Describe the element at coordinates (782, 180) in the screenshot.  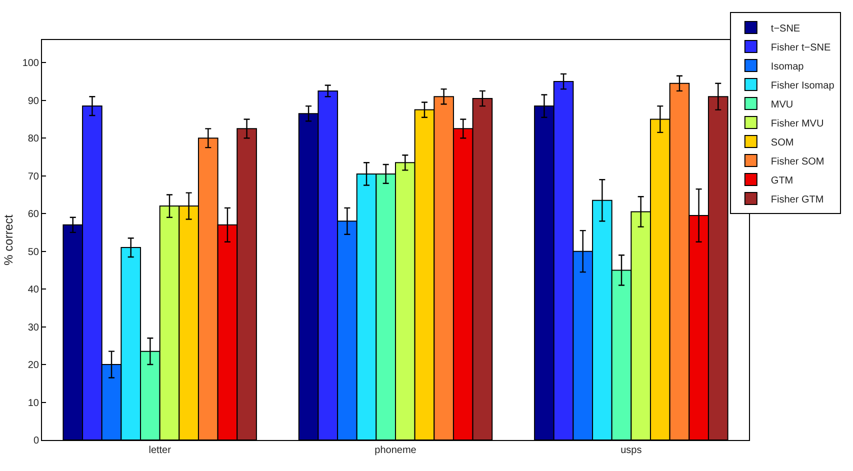
I see `legend-label: GTM` at that location.